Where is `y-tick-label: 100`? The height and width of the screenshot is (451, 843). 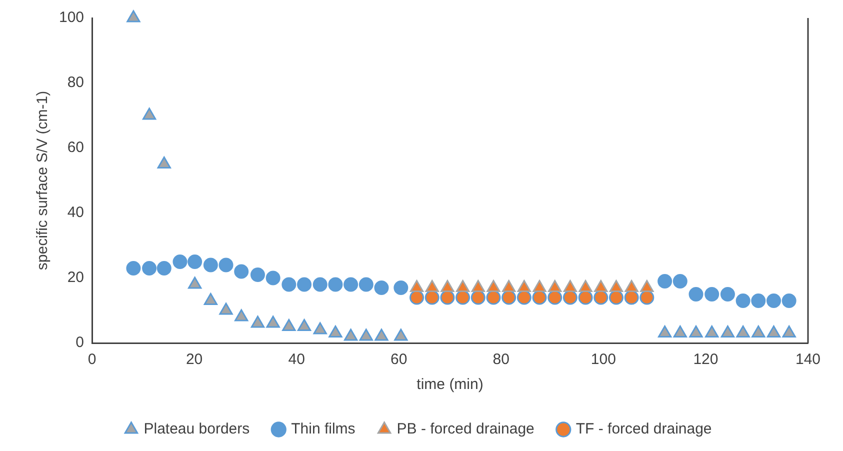 y-tick-label: 100 is located at coordinates (71, 17).